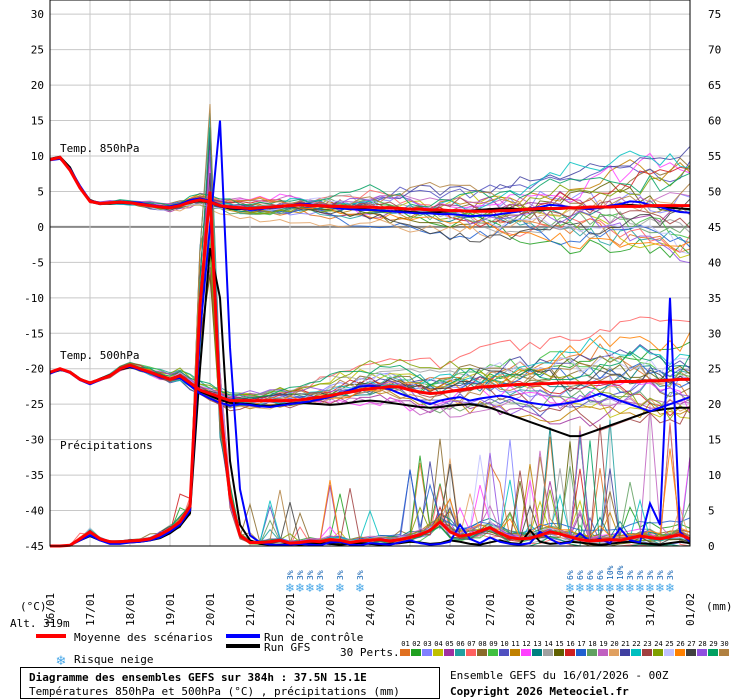 The height and width of the screenshot is (700, 740). What do you see at coordinates (669, 644) in the screenshot?
I see `pert-key-label: 25` at bounding box center [669, 644].